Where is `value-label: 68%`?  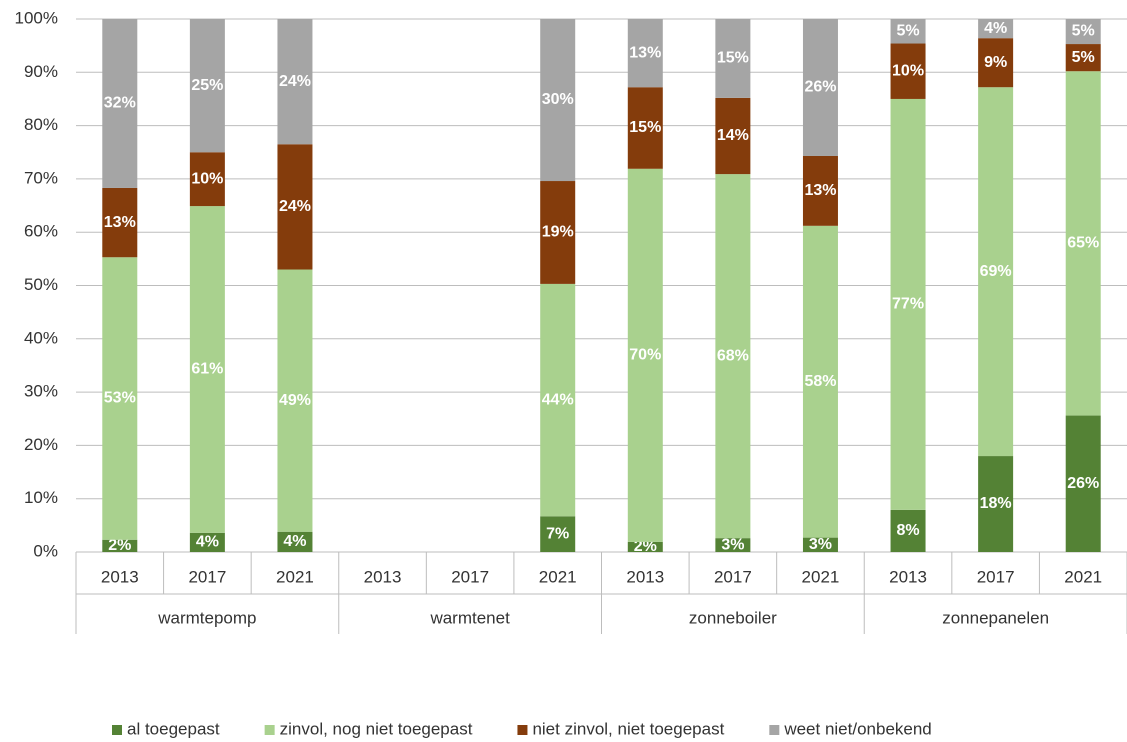
value-label: 68% is located at coordinates (733, 355).